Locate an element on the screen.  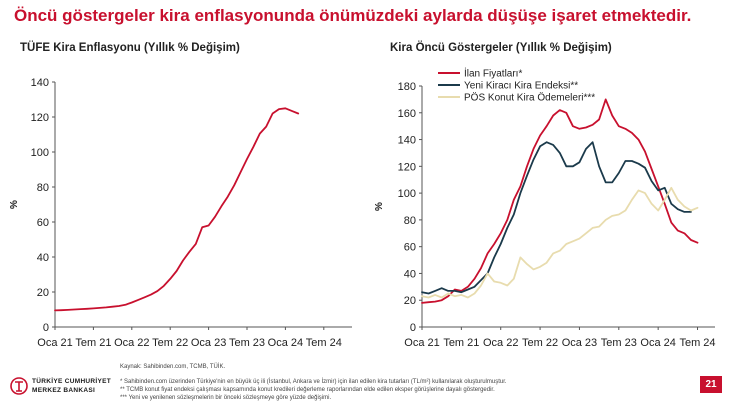
legend-label: İlan Fiyatları* is located at coordinates (493, 73).